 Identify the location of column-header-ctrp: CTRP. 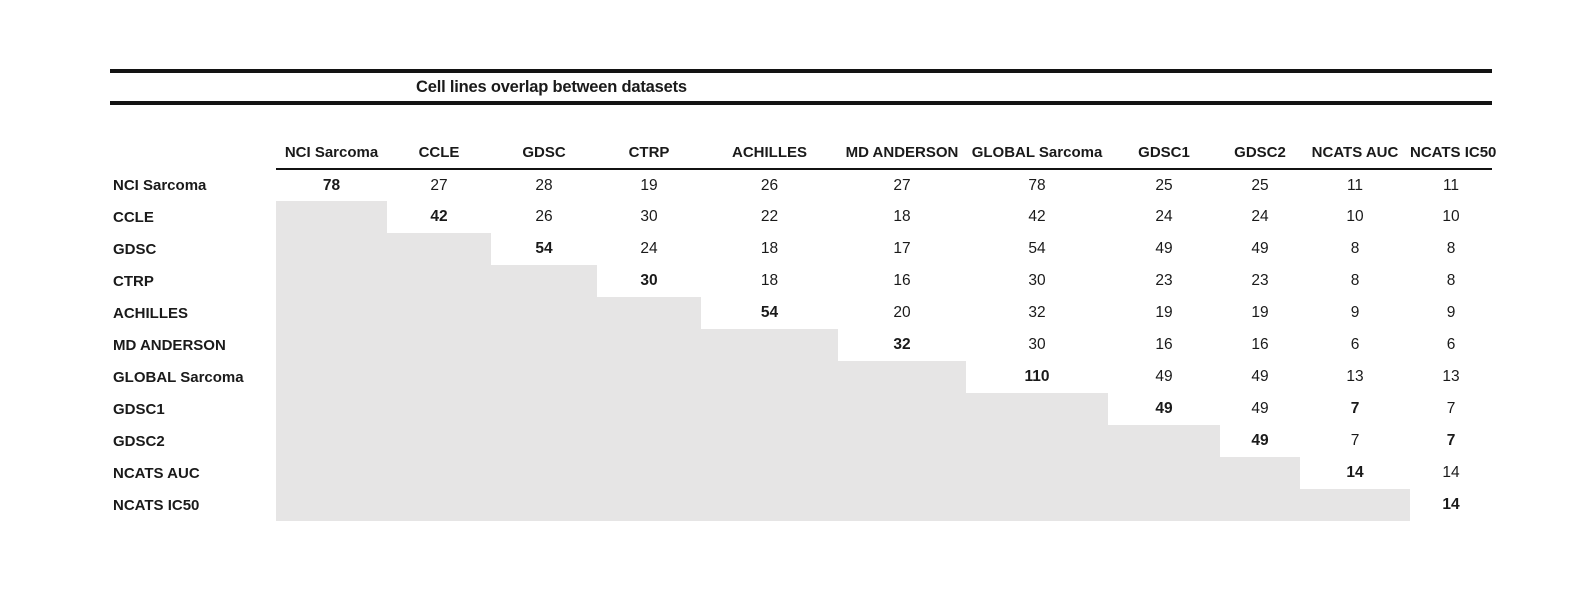
(649, 155).